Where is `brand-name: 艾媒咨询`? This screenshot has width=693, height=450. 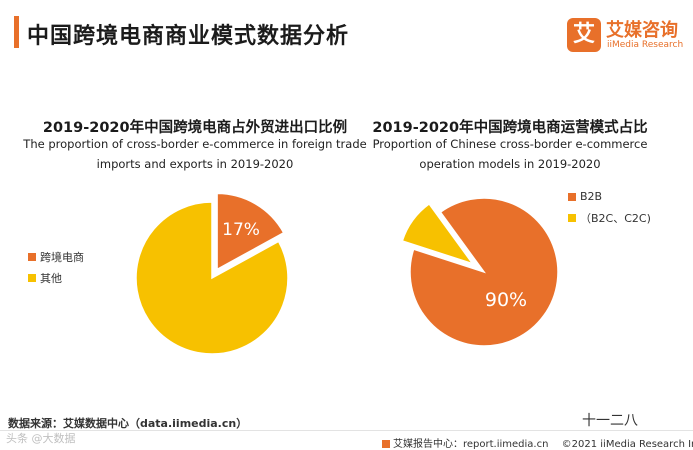 brand-name: 艾媒咨询 is located at coordinates (642, 30).